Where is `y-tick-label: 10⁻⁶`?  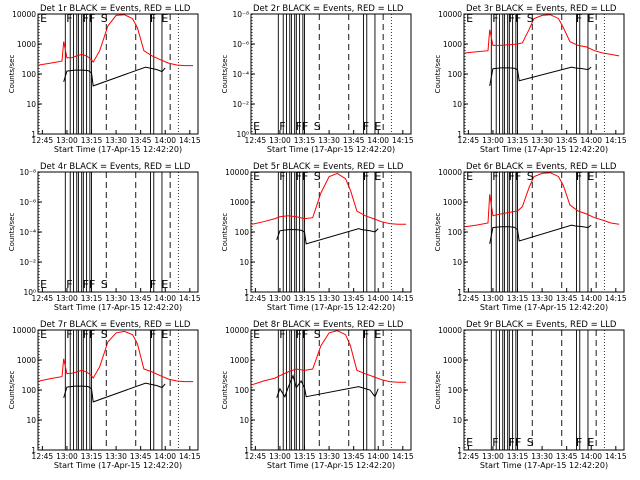
y-tick-label: 10⁻⁶ is located at coordinates (27, 202).